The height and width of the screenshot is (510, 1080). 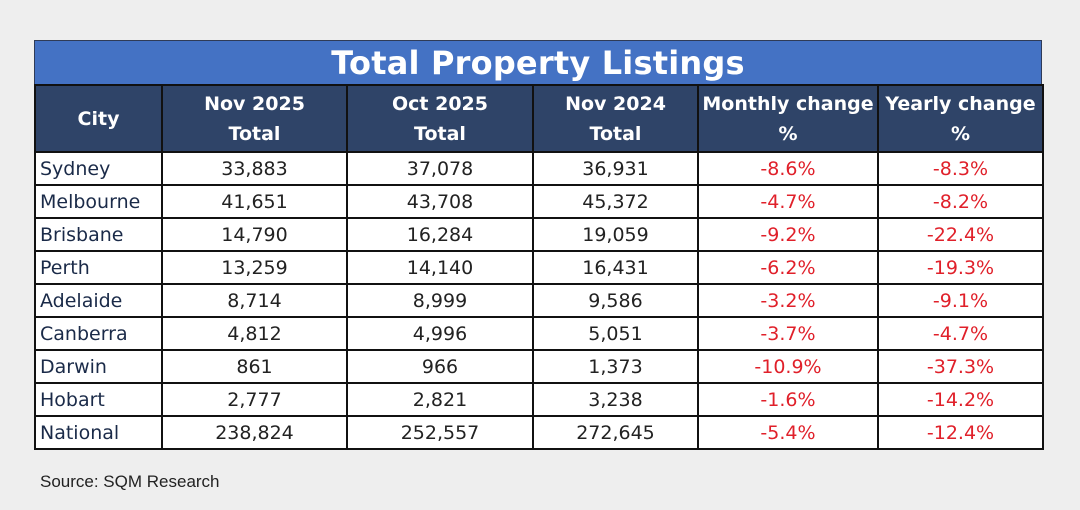 What do you see at coordinates (98, 399) in the screenshot?
I see `cell-city: Hobart` at bounding box center [98, 399].